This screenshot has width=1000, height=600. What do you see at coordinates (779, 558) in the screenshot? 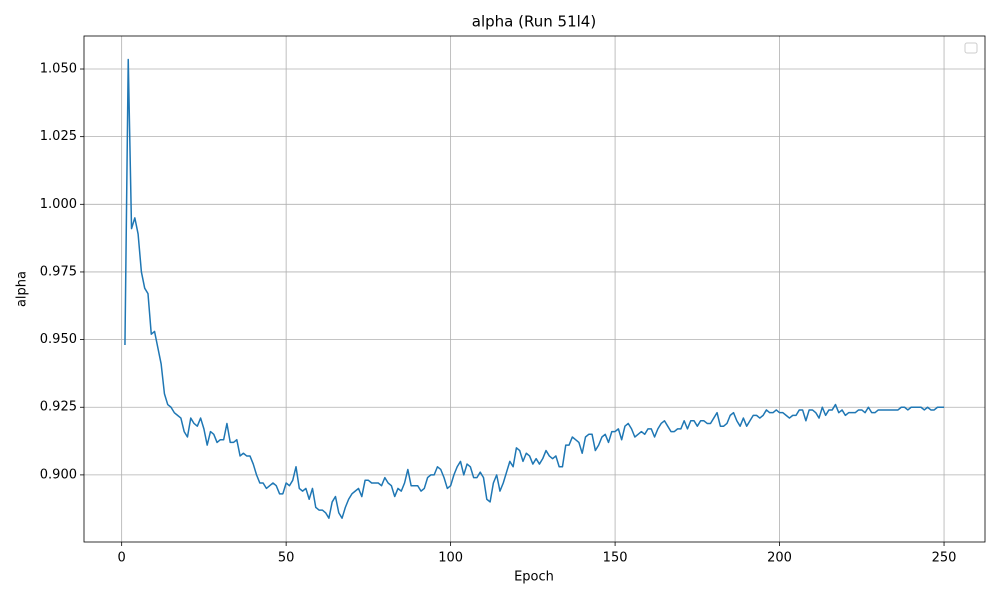
I see `x-tick-label: 200` at bounding box center [779, 558].